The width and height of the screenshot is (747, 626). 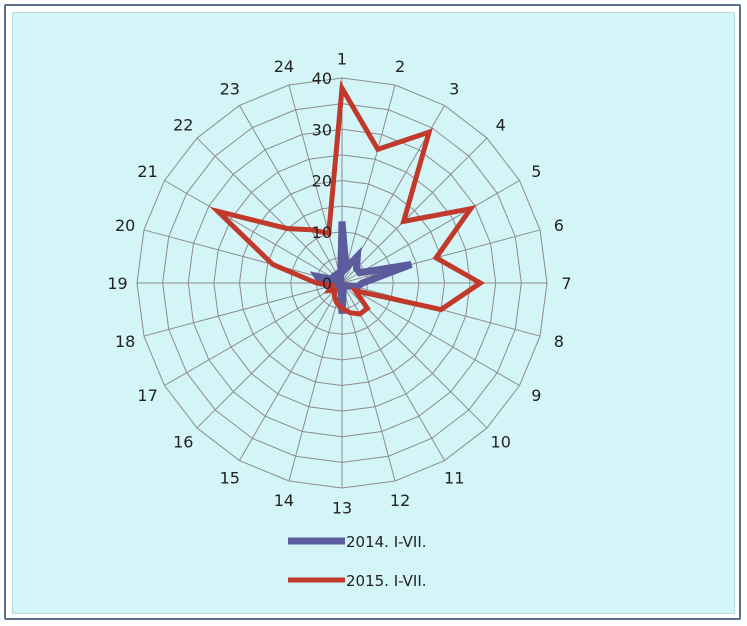 What do you see at coordinates (559, 341) in the screenshot?
I see `category-label: 8` at bounding box center [559, 341].